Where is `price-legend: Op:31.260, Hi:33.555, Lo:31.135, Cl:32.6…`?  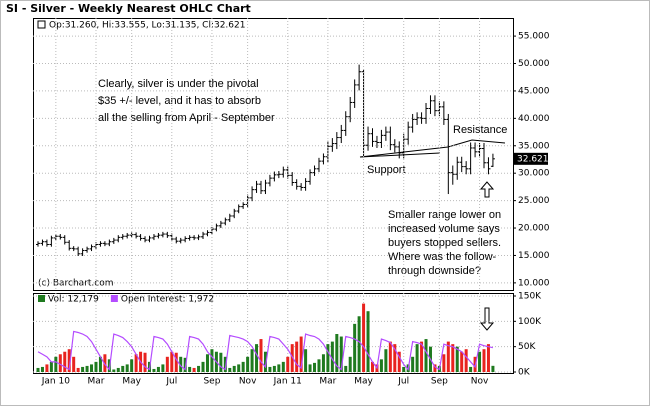
price-legend: Op:31.260, Hi:33.555, Lo:31.135, Cl:32.6… is located at coordinates (147, 26).